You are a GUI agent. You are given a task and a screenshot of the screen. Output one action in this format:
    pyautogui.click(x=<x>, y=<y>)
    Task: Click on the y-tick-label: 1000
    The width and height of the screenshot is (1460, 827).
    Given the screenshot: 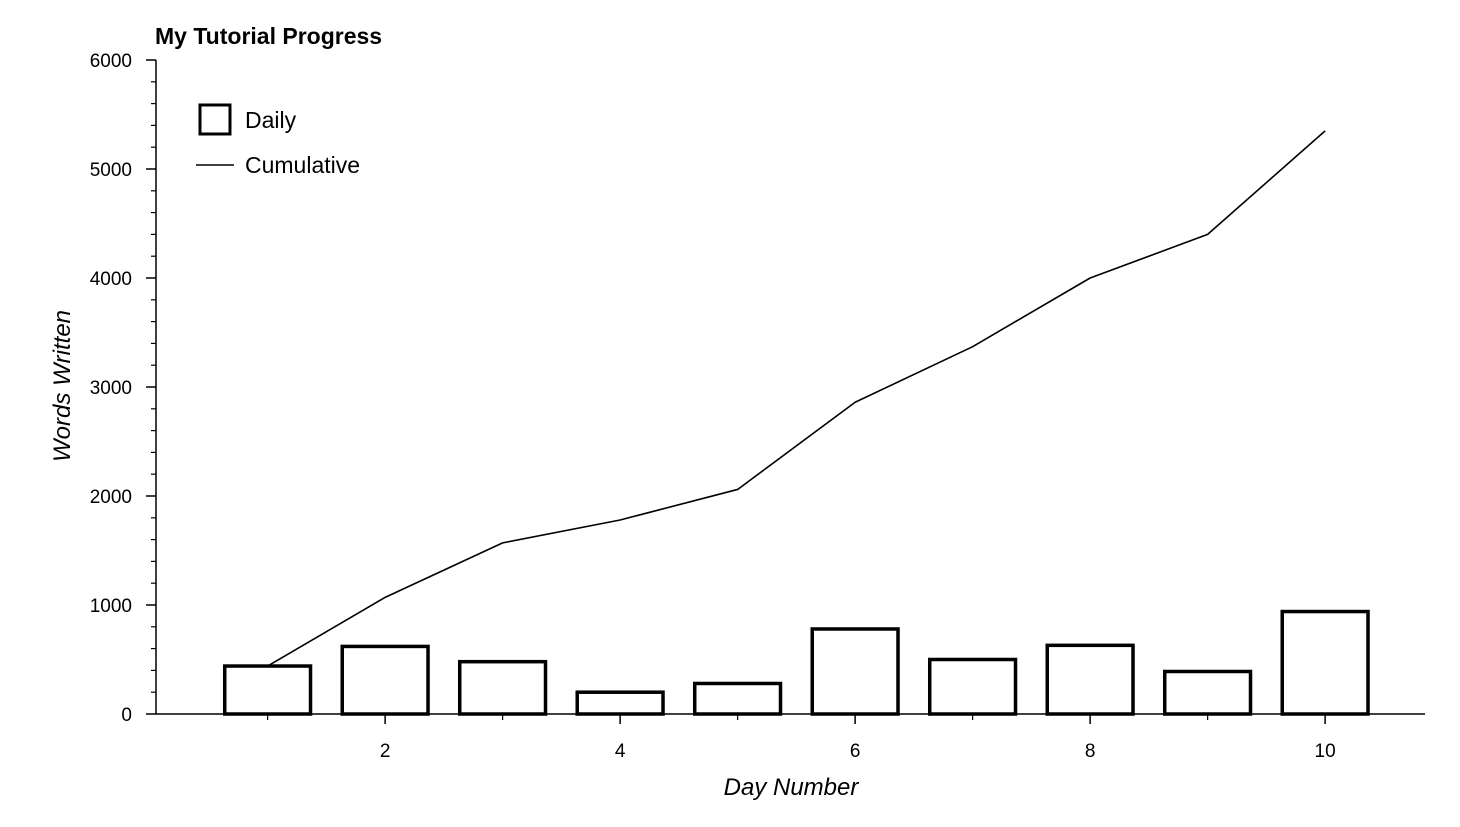 What is the action you would take?
    pyautogui.click(x=111, y=606)
    